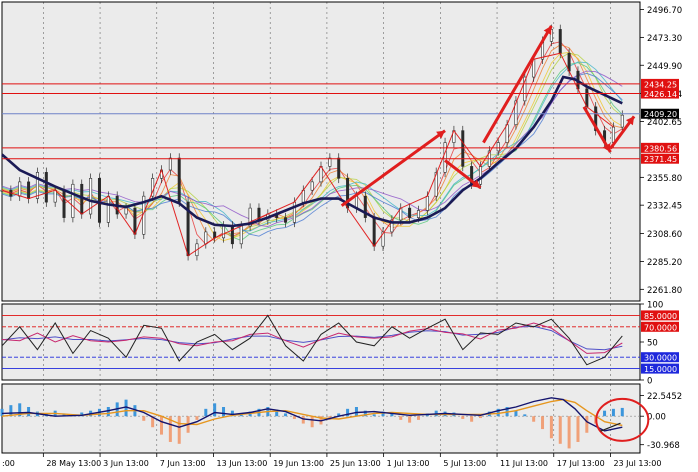 The image size is (698, 472). What do you see at coordinates (664, 179) in the screenshot?
I see `price-tick-label: 2355.80` at bounding box center [664, 179].